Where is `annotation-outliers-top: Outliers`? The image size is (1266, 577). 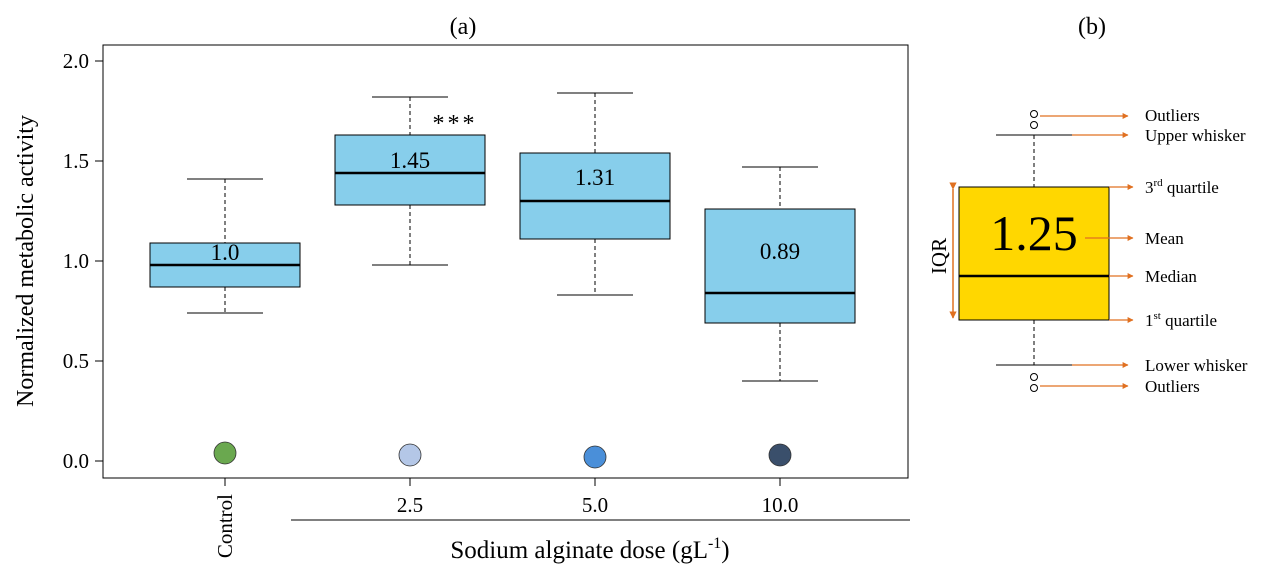
annotation-outliers-top: Outliers is located at coordinates (1172, 115).